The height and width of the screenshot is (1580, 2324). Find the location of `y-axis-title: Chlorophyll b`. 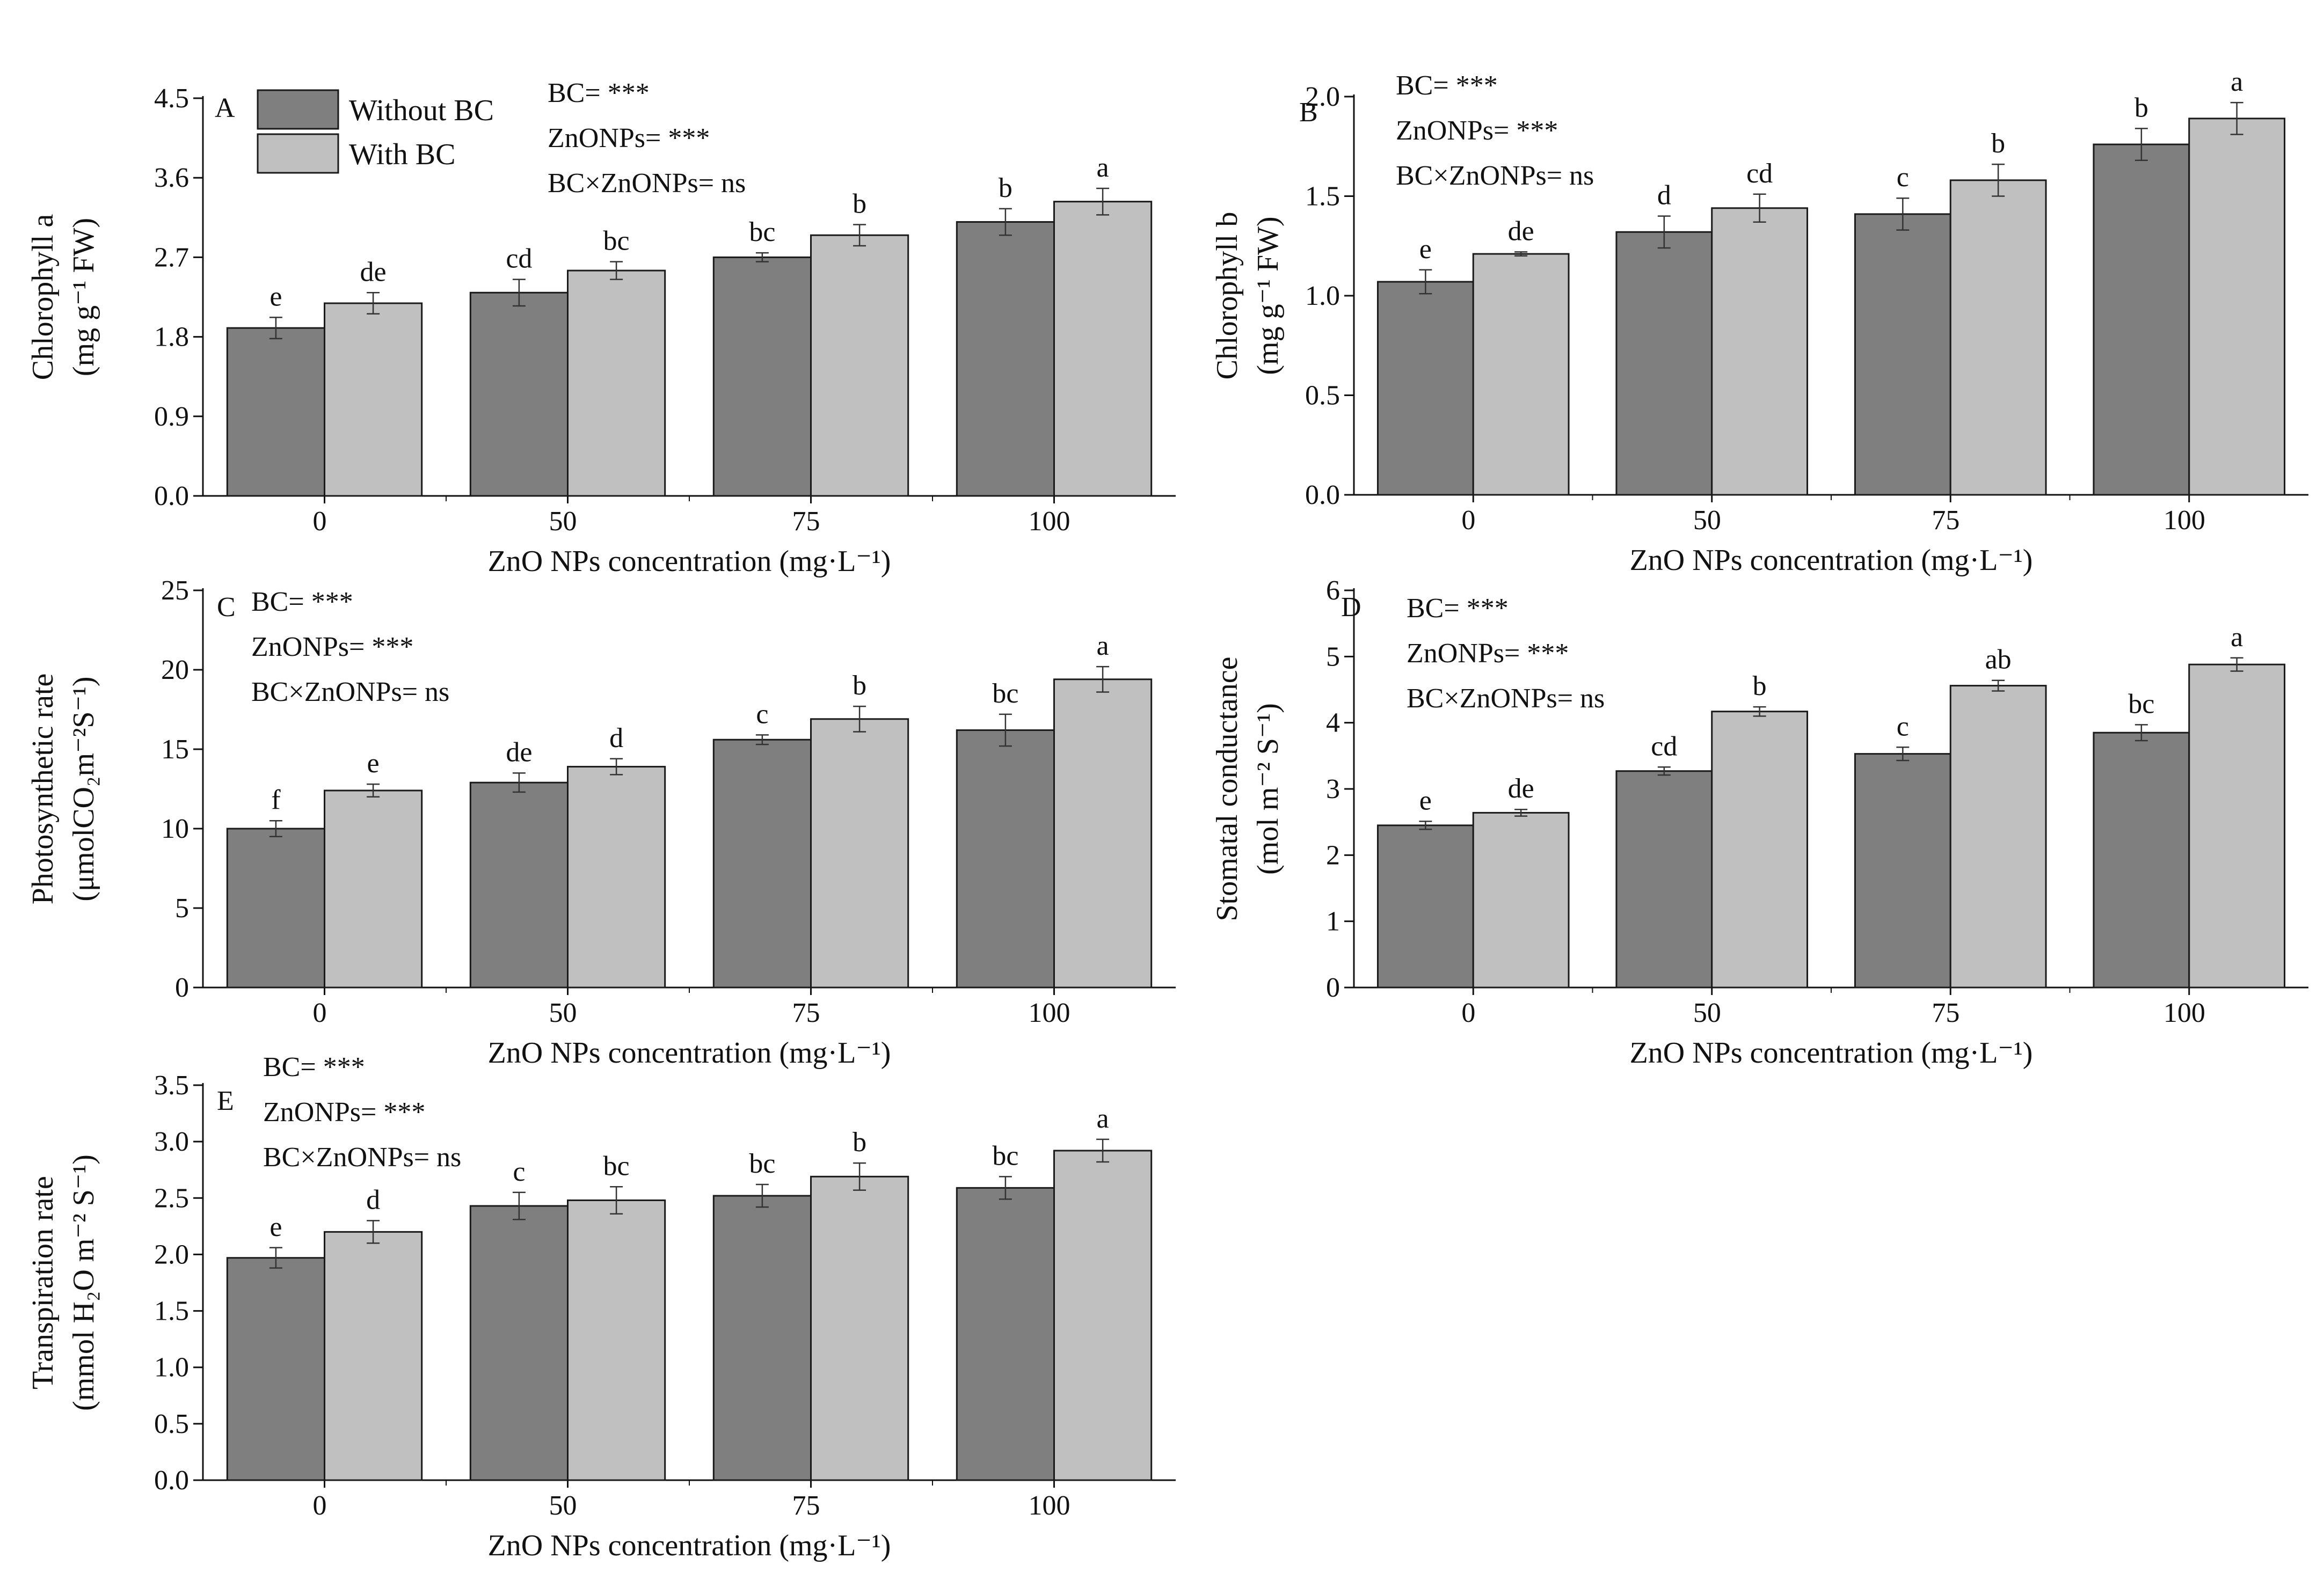

y-axis-title: Chlorophyll b is located at coordinates (1227, 296).